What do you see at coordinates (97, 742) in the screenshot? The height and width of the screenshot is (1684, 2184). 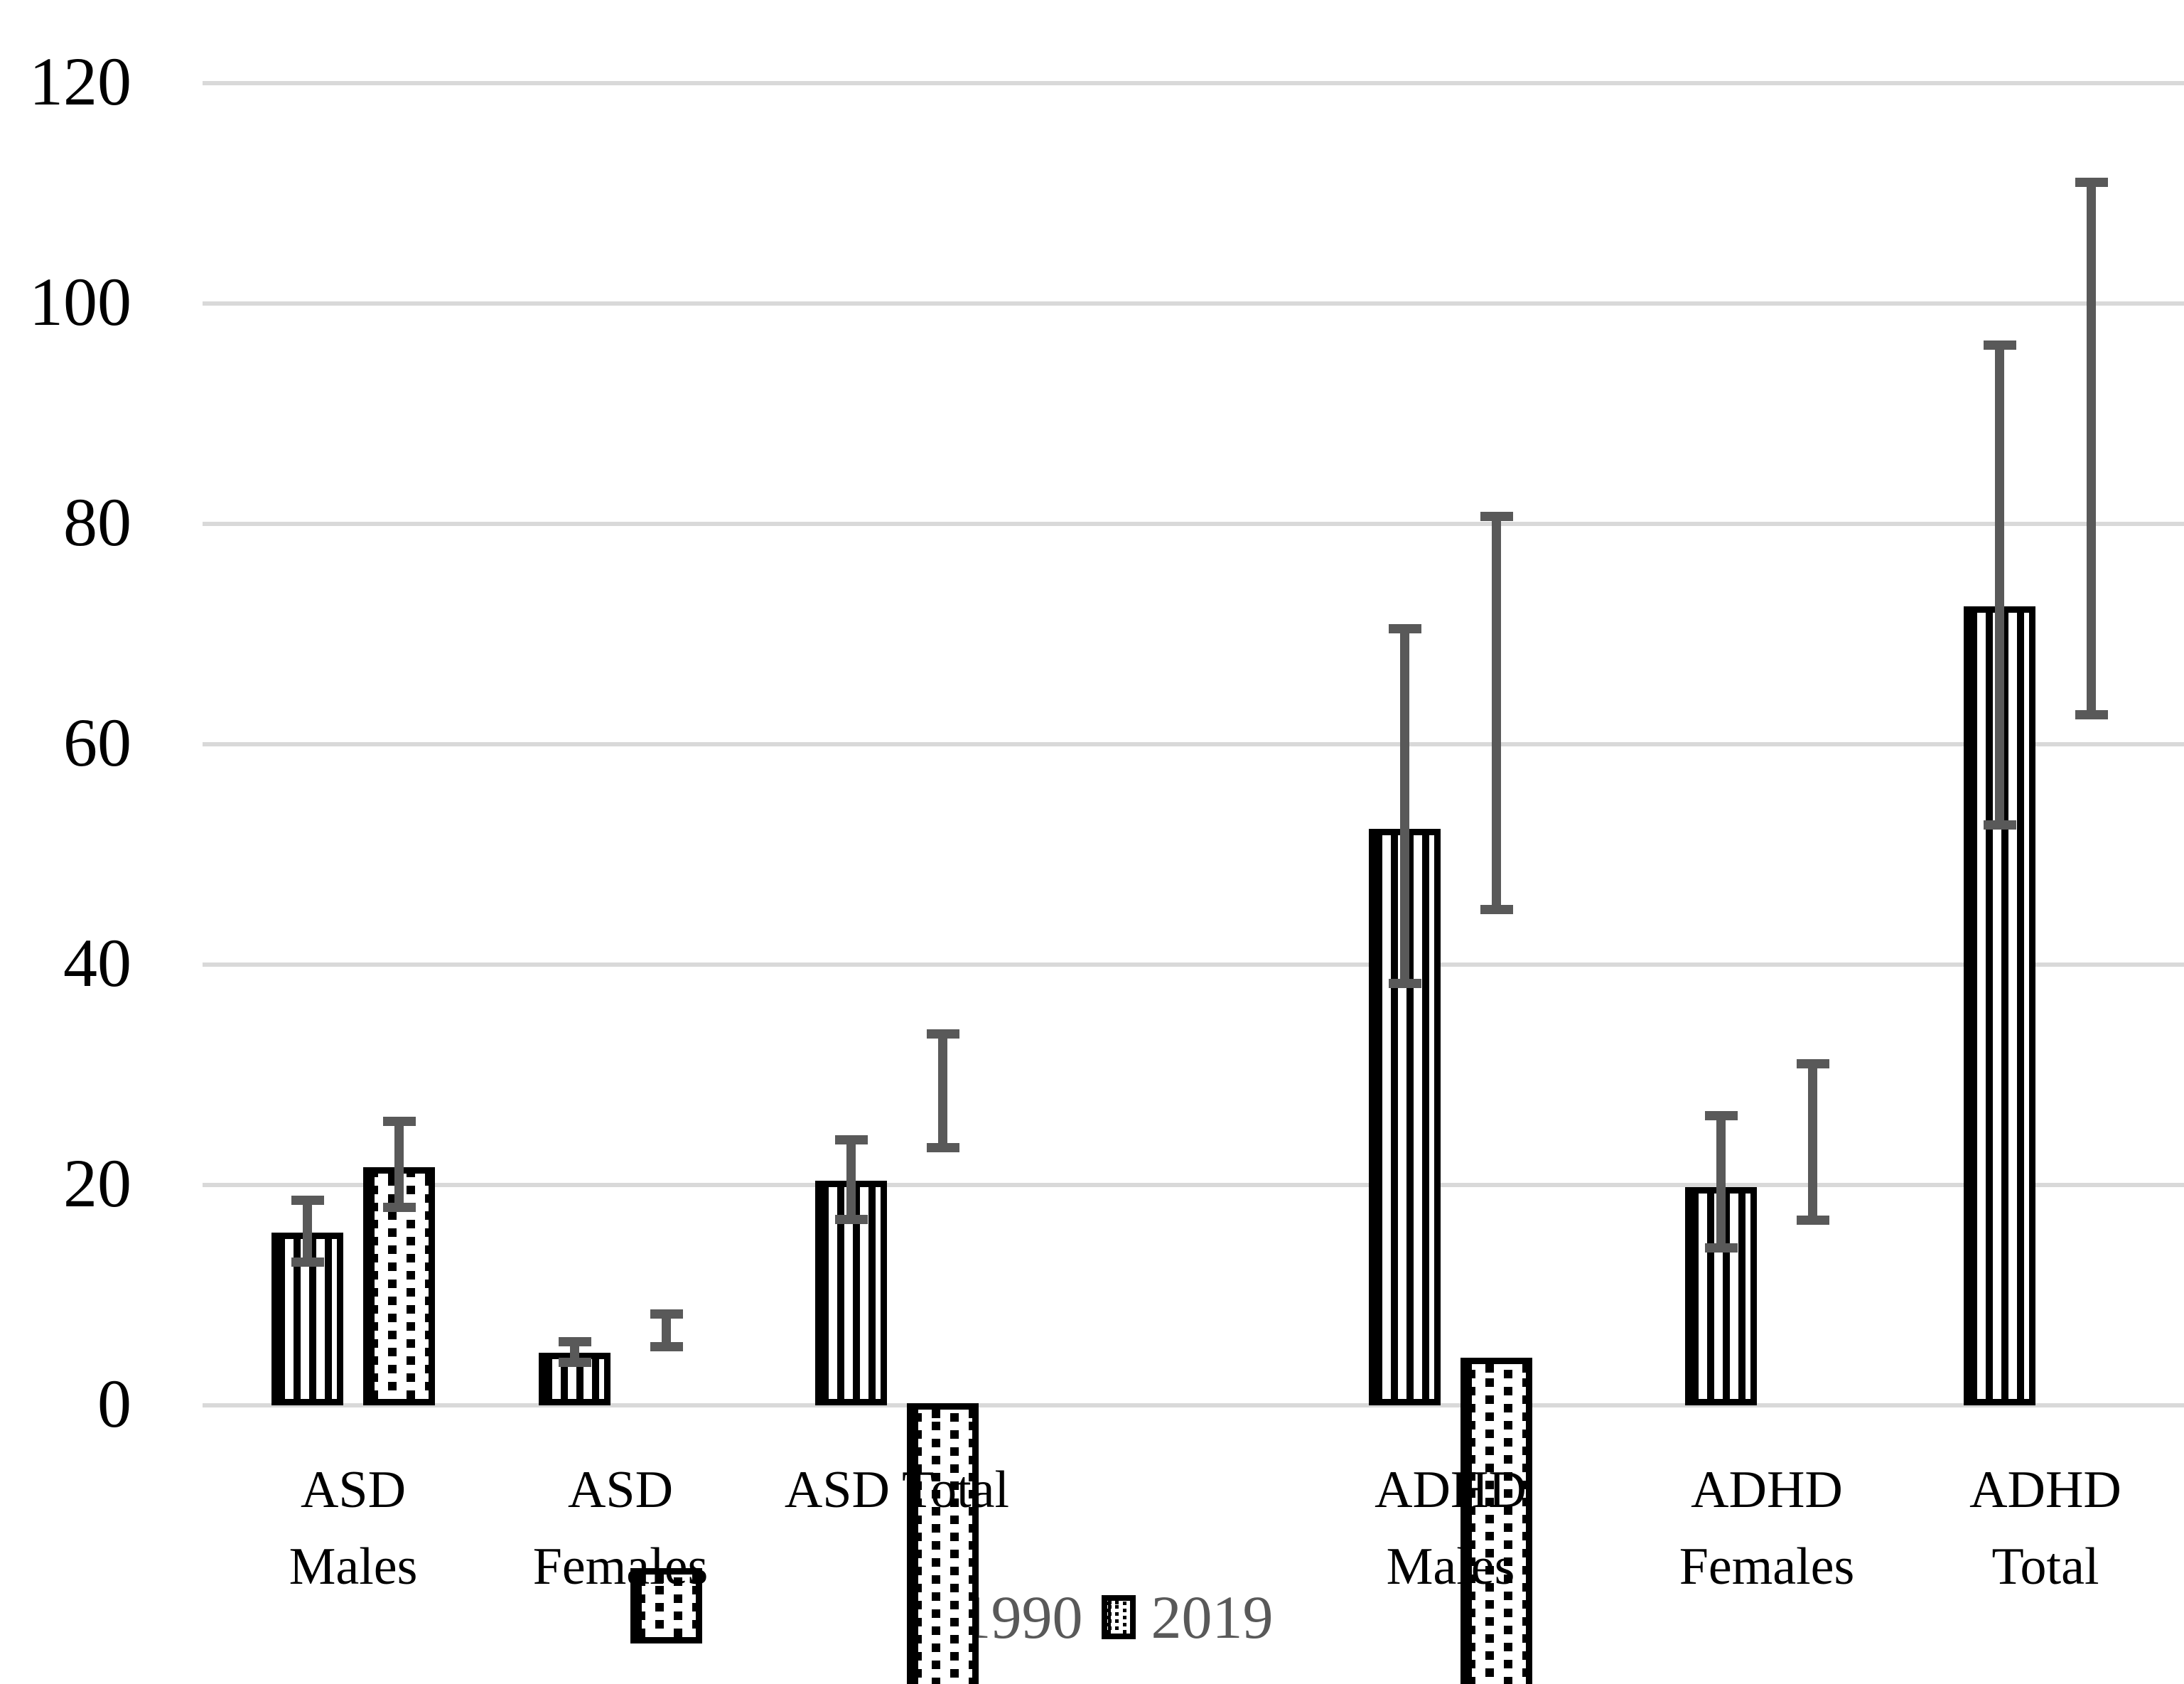 I see `y-axis-tick-label-60: 60` at bounding box center [97, 742].